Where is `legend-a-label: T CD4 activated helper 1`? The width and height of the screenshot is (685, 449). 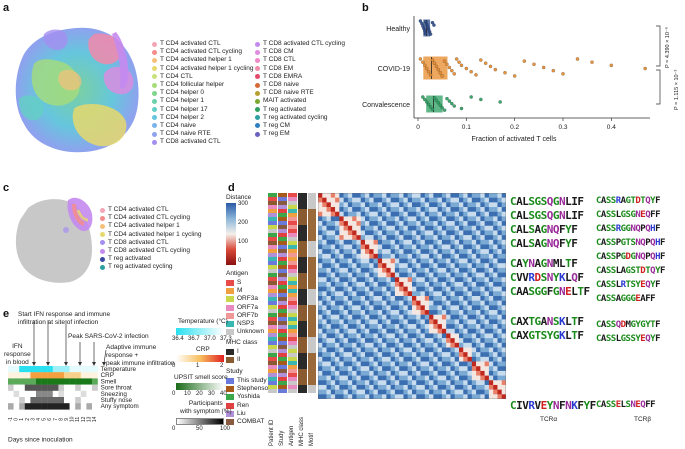
legend-a-label: T CD4 activated helper 1 is located at coordinates (196, 60).